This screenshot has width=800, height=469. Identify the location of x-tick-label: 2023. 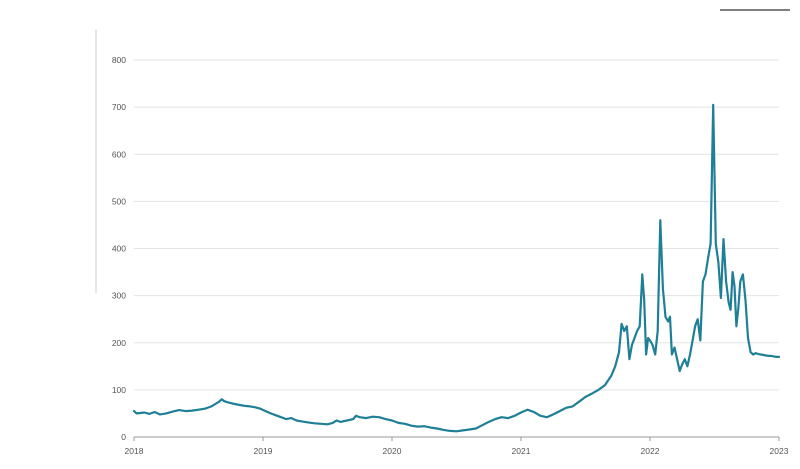
(779, 451).